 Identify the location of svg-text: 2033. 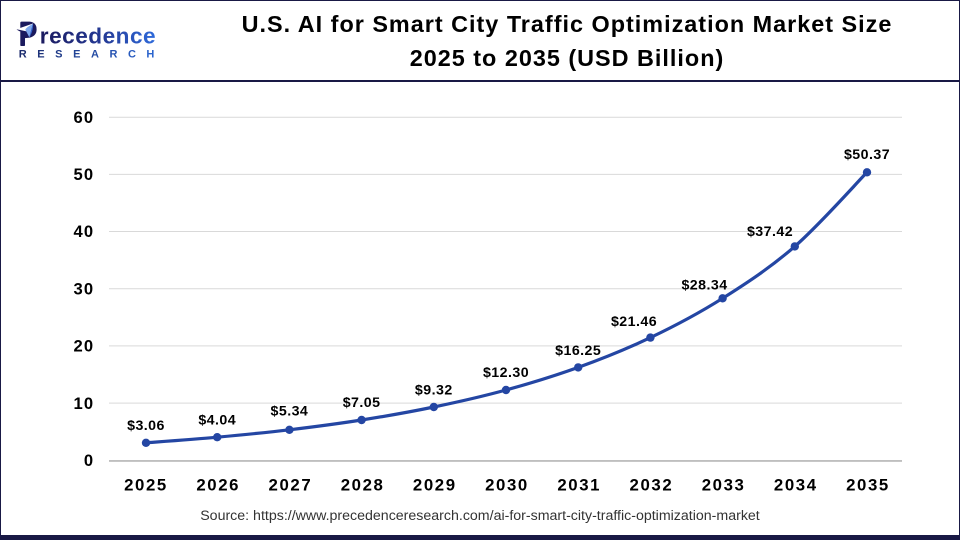
(724, 484).